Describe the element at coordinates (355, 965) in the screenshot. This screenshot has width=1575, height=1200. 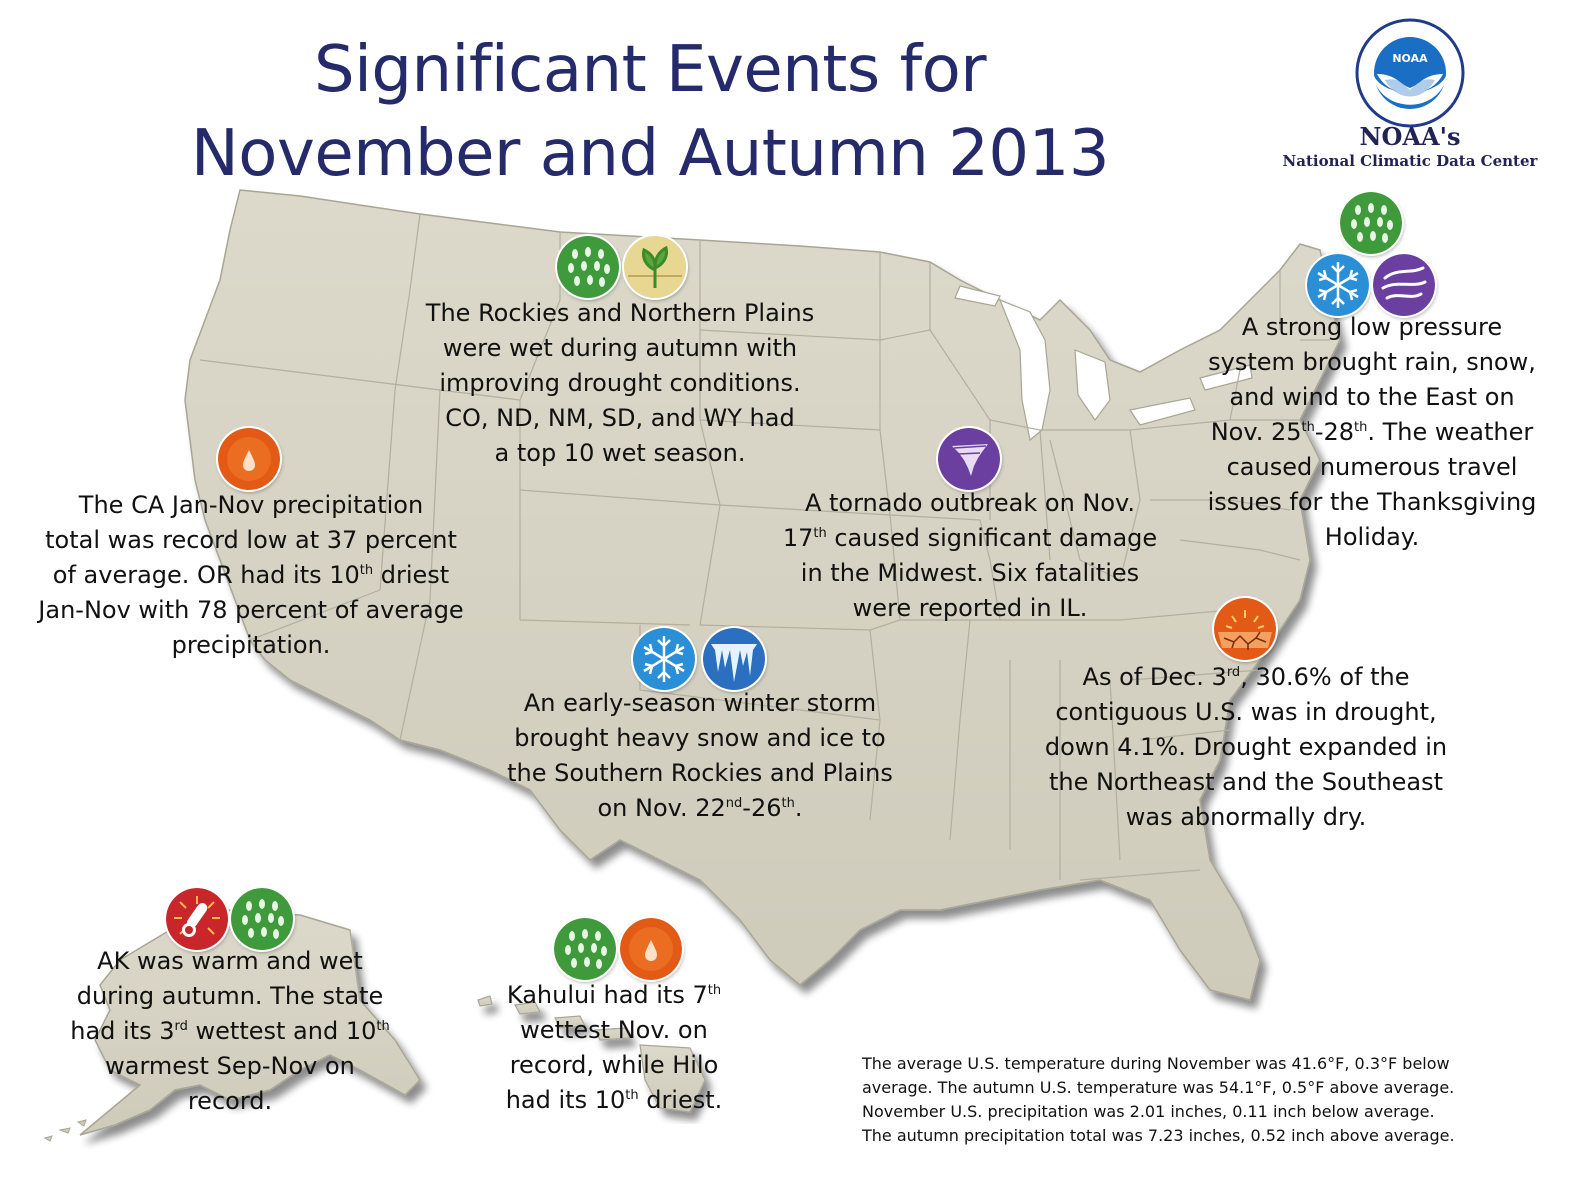
I see `alaska-boundary` at that location.